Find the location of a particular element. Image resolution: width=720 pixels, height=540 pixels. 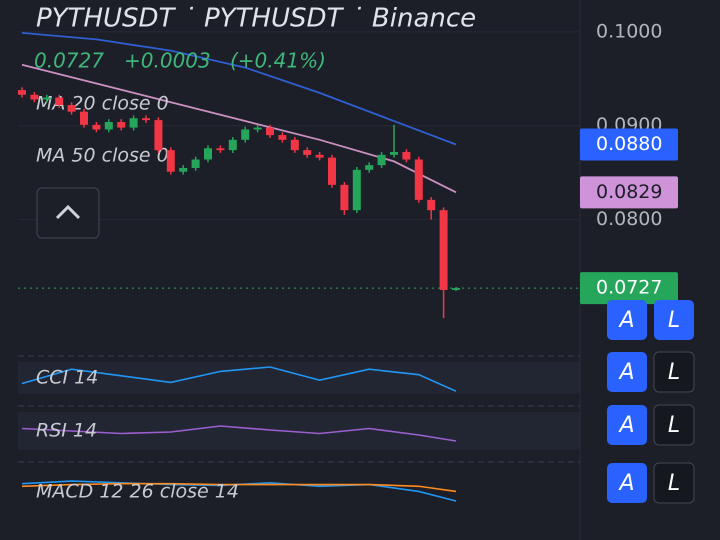

chevron-icon is located at coordinates (68, 212).